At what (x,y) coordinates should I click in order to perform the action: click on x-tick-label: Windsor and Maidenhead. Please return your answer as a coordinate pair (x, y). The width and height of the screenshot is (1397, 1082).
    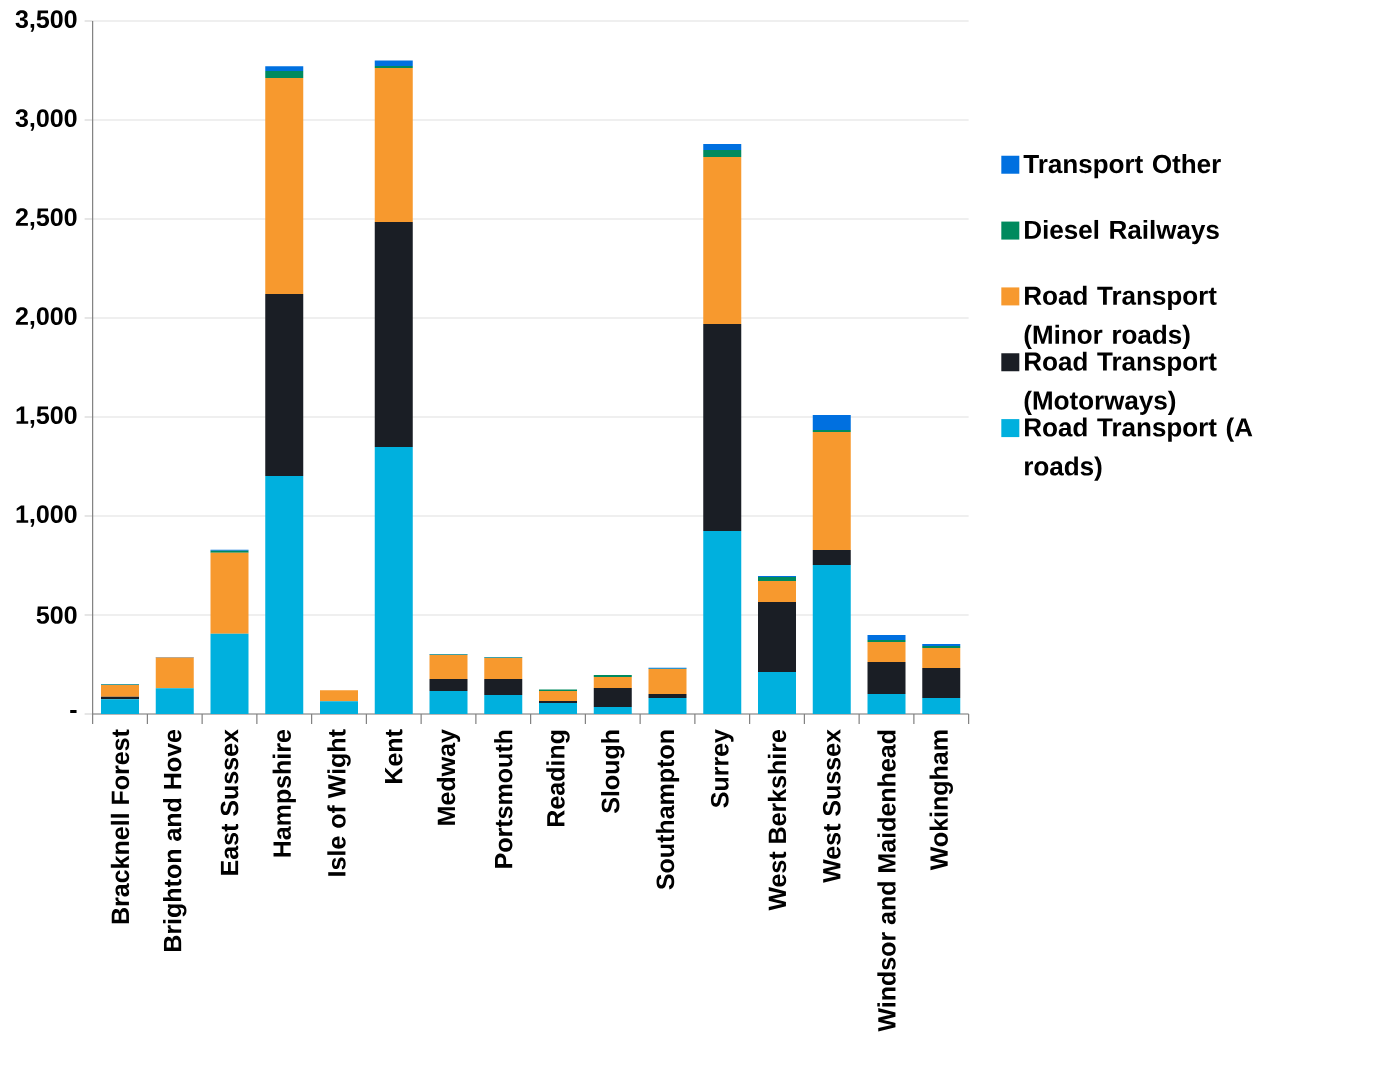
    Looking at the image, I should click on (886, 881).